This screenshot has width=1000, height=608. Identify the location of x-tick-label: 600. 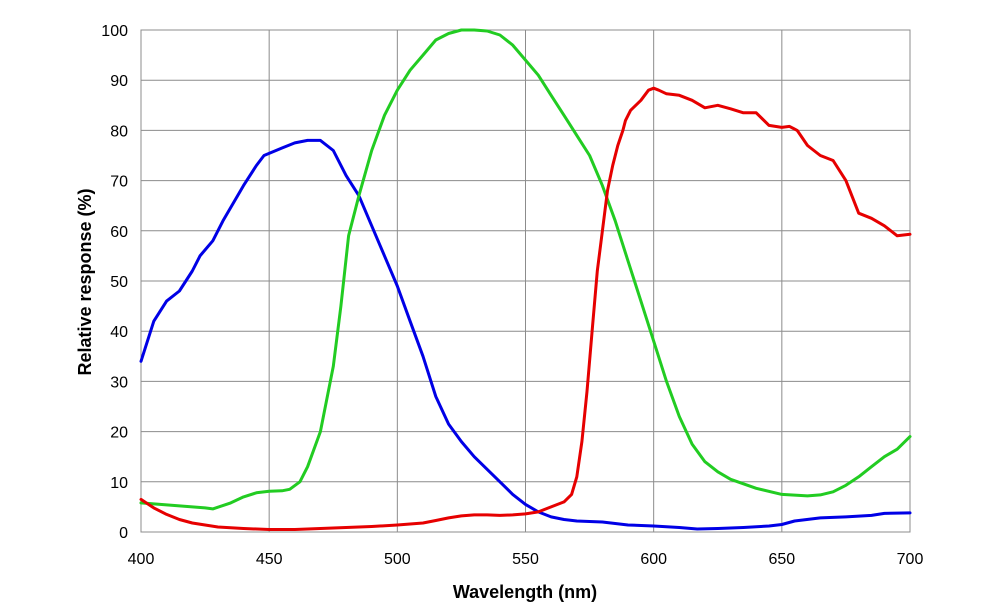
(653, 559).